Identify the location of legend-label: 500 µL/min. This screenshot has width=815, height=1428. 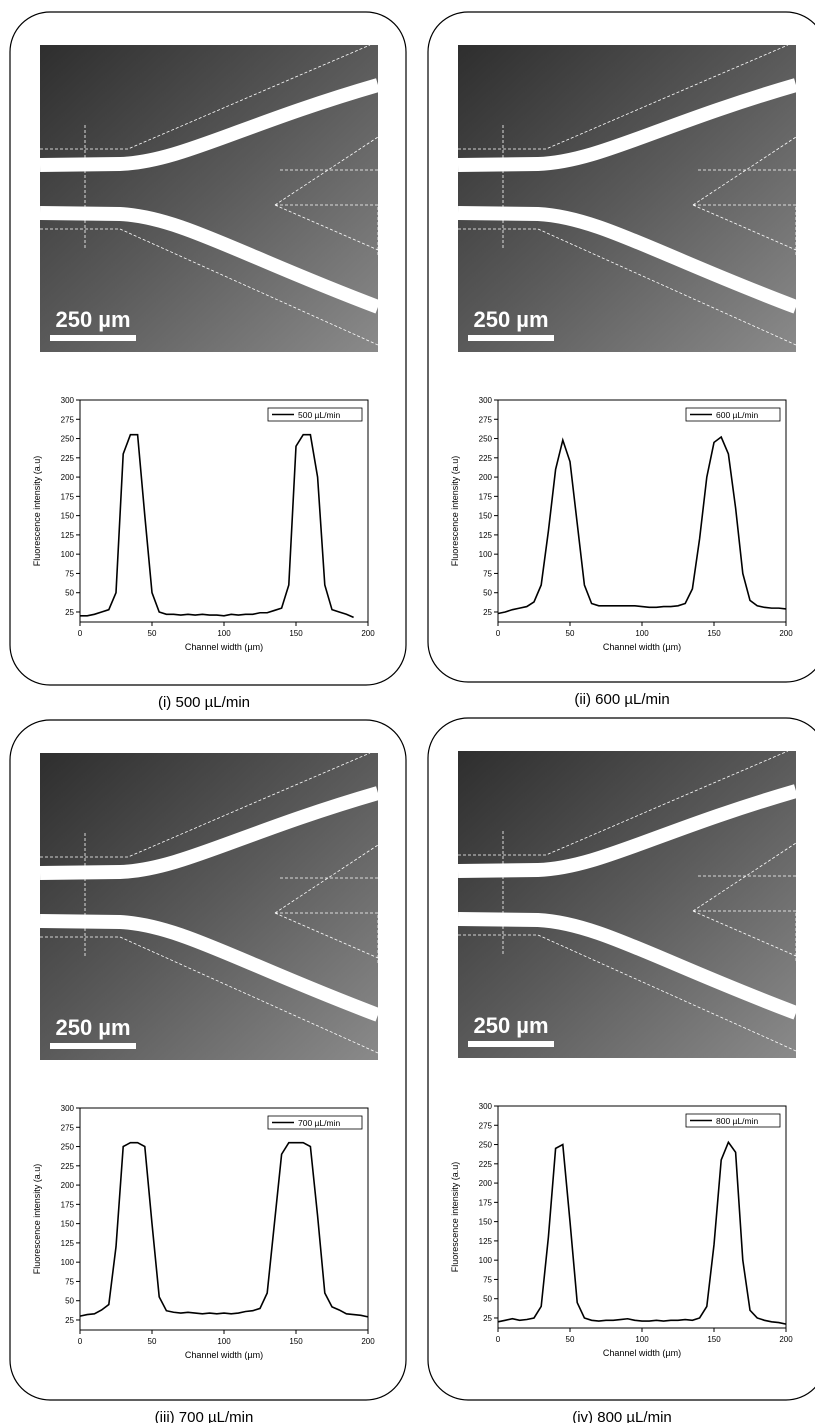
(319, 415).